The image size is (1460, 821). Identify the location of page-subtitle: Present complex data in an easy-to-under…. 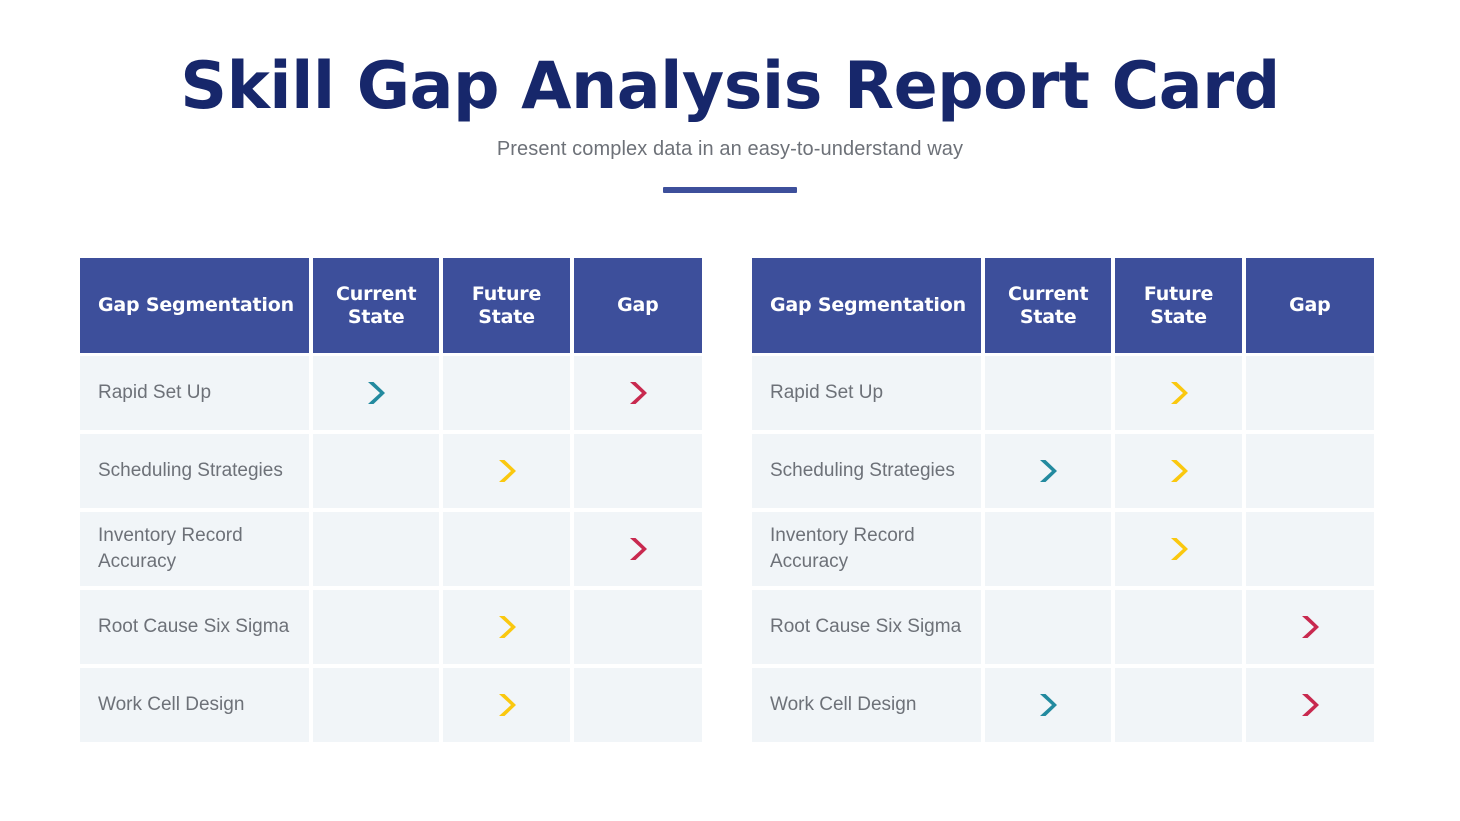
(730, 149).